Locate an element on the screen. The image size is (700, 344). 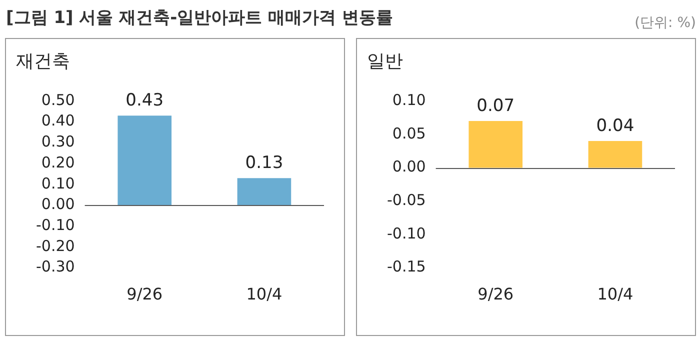
y-tick-label: 0.20 is located at coordinates (58, 162).